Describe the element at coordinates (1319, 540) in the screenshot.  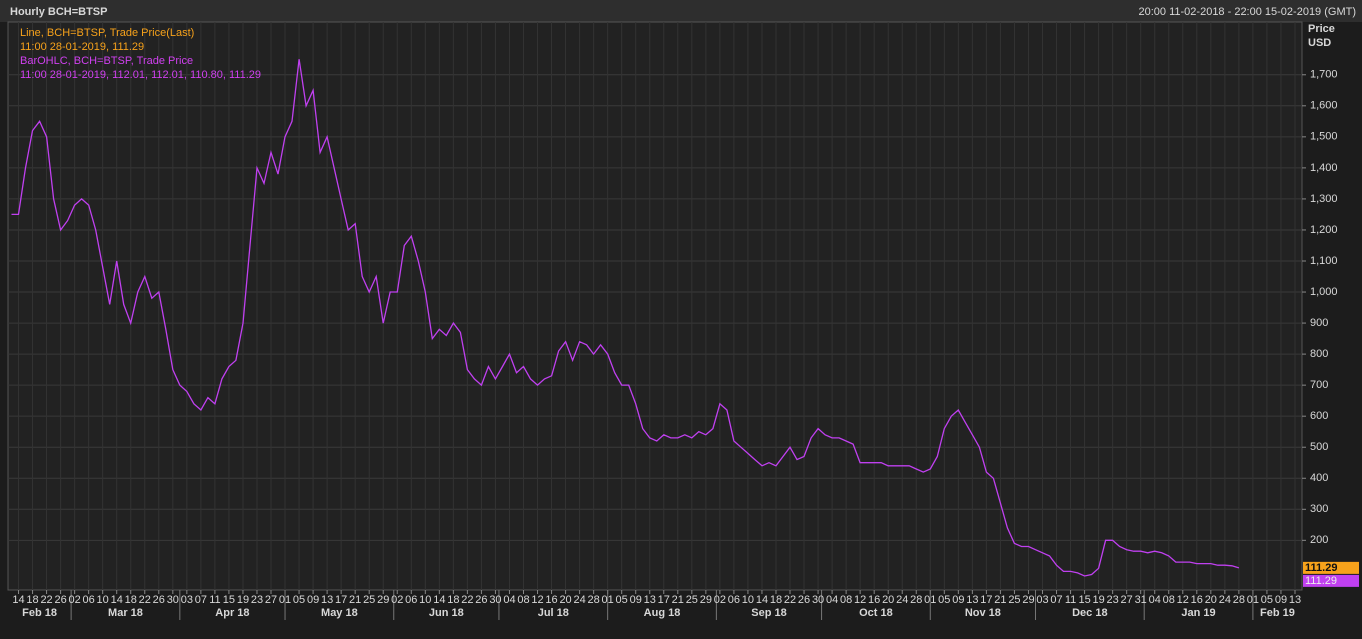
I see `y-tick-label: 200` at that location.